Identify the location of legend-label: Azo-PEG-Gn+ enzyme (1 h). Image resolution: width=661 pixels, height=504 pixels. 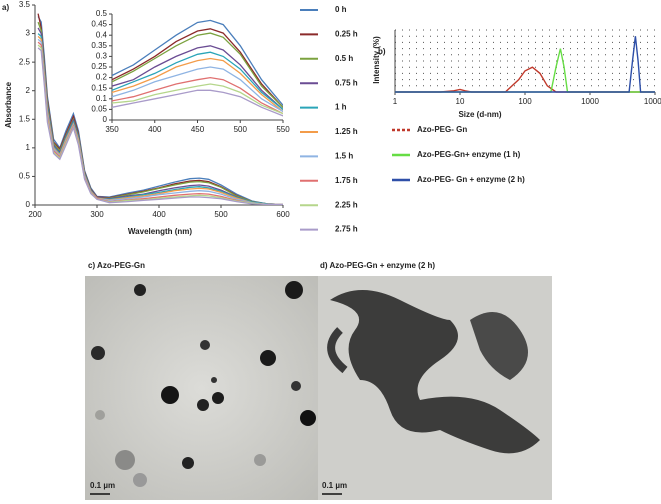
(469, 154).